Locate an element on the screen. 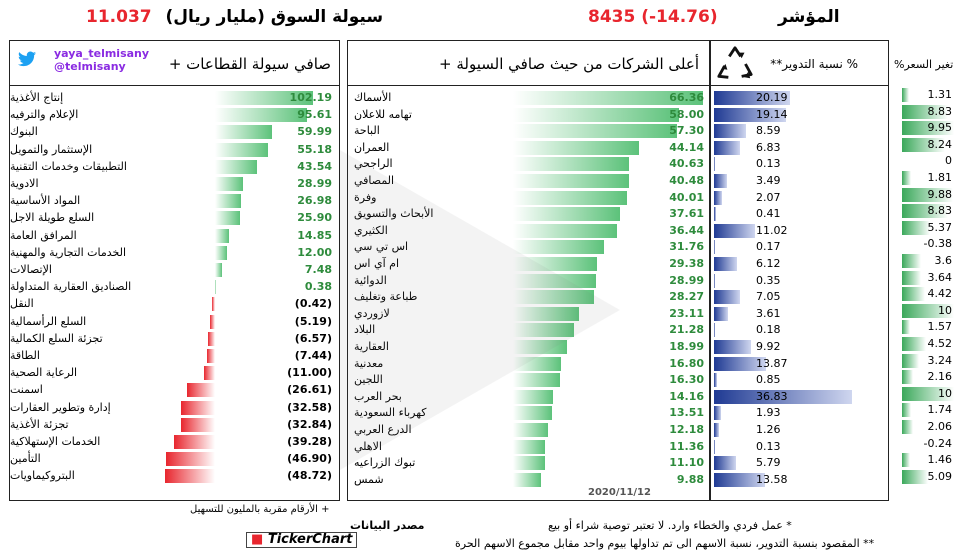 This screenshot has width=961, height=558. company-value: 40.48 is located at coordinates (686, 180).